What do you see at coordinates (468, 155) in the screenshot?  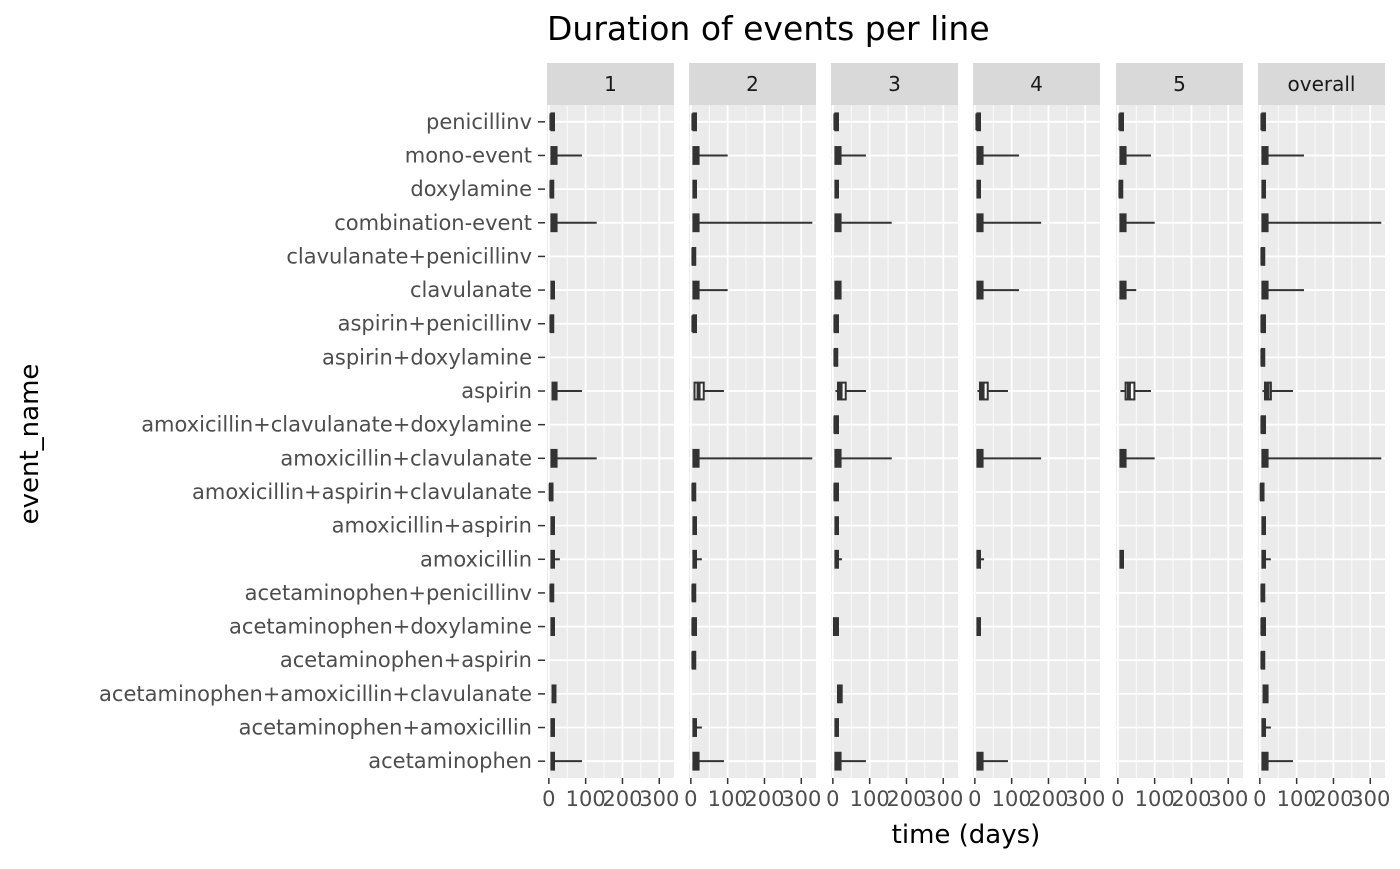 I see `y-tick-label: mono-event` at bounding box center [468, 155].